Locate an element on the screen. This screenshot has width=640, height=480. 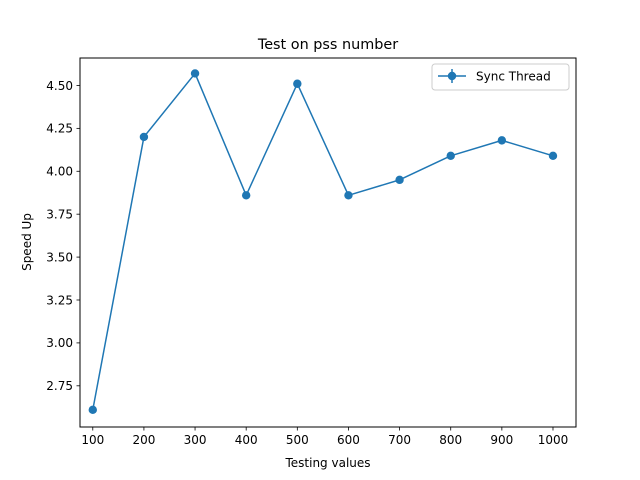
y-tick-label: 3.50 is located at coordinates (59, 257).